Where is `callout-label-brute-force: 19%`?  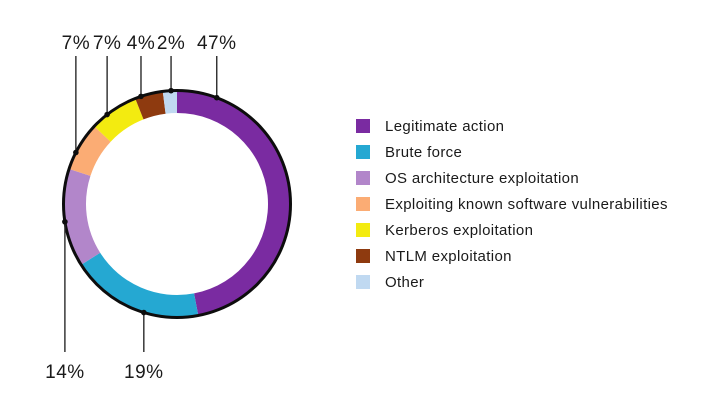 callout-label-brute-force: 19% is located at coordinates (144, 372).